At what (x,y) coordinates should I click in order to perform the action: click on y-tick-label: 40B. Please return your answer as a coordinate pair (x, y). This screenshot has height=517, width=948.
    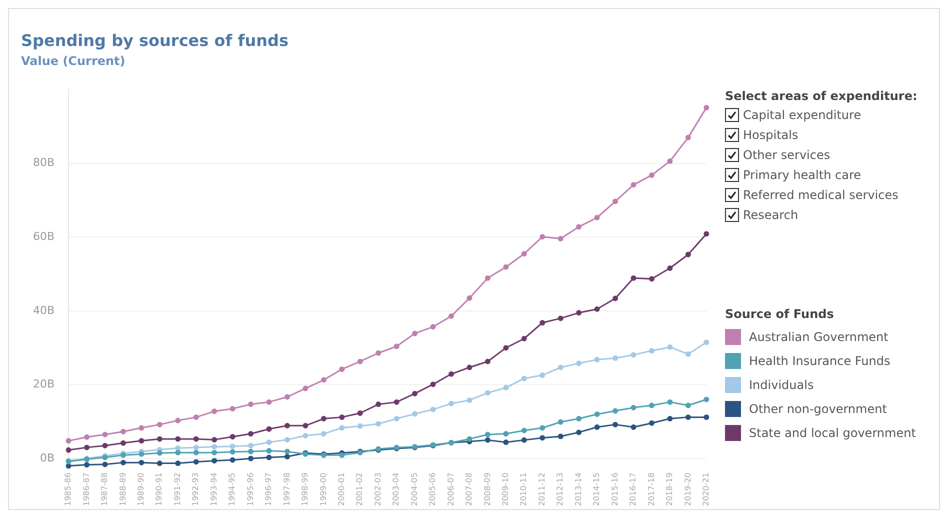
    Looking at the image, I should click on (43, 310).